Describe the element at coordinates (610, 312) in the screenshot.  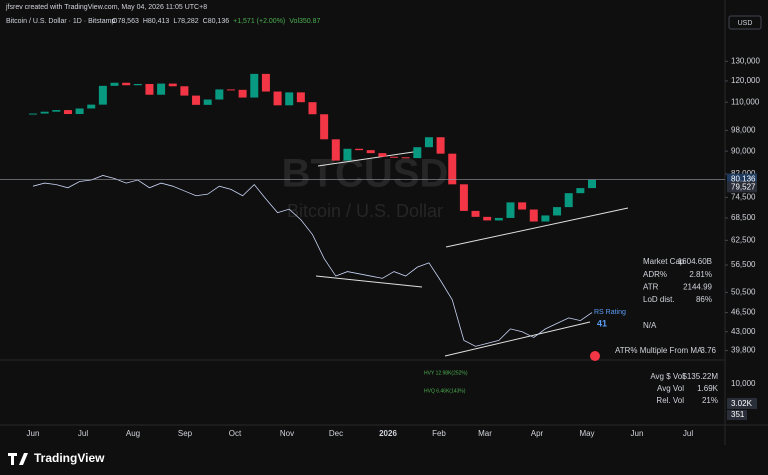
I see `rs-label: RS Rating` at that location.